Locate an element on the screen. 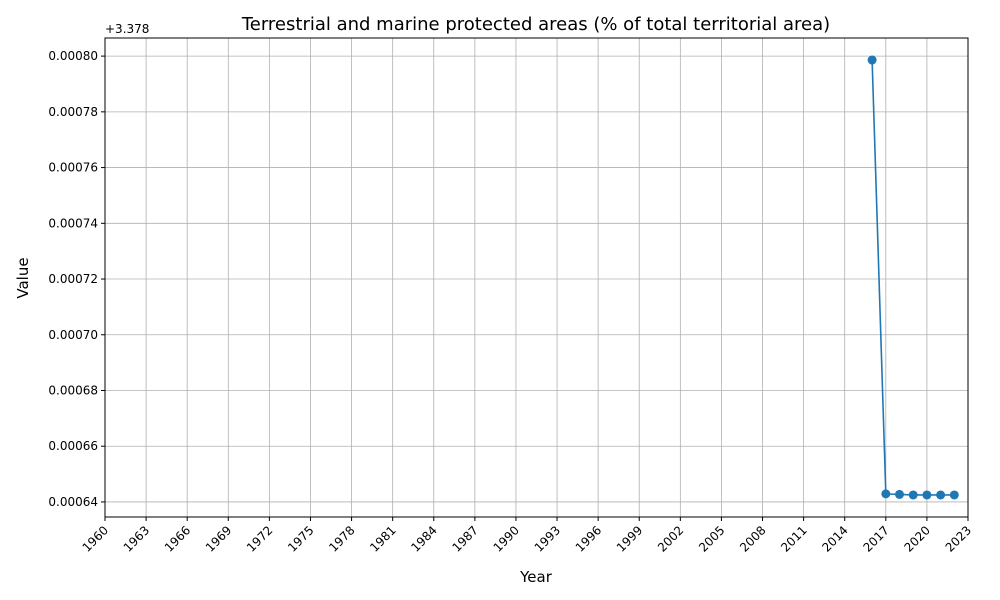 The height and width of the screenshot is (600, 1000). y-offset-label: +3.378 is located at coordinates (127, 29).